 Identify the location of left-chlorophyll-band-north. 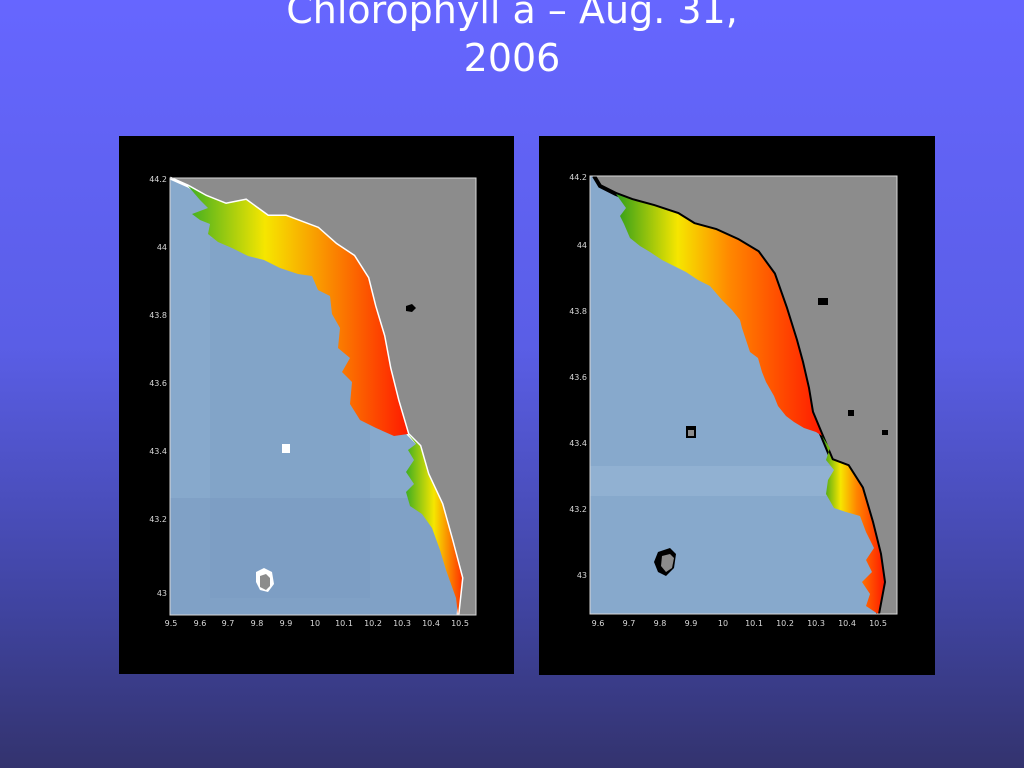
(298, 311).